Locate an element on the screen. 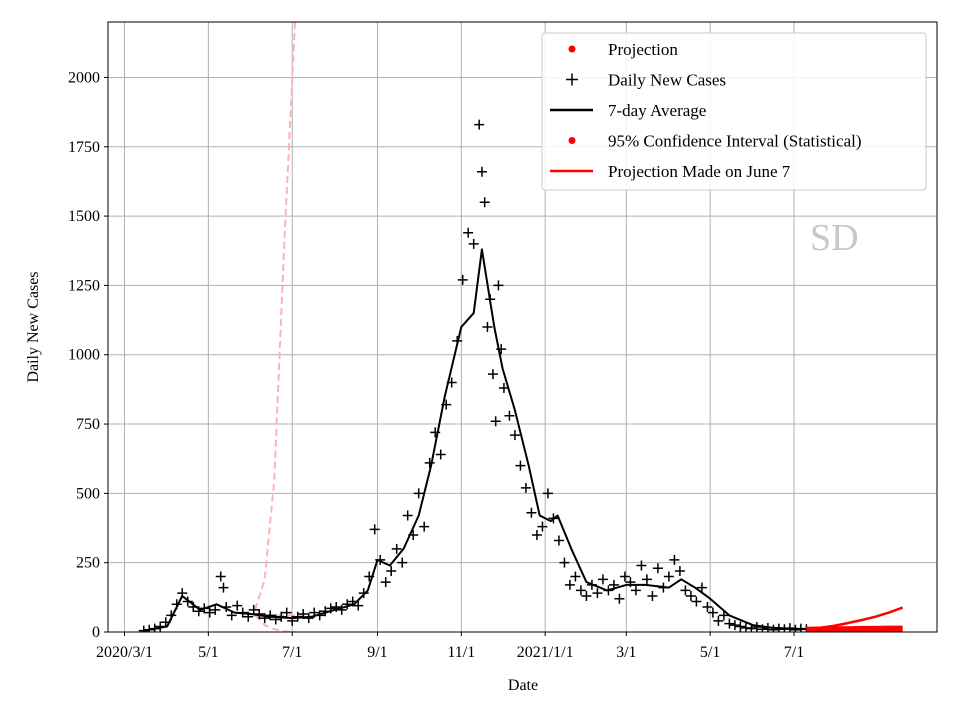 This screenshot has height=725, width=960. watermark: SD is located at coordinates (834, 238).